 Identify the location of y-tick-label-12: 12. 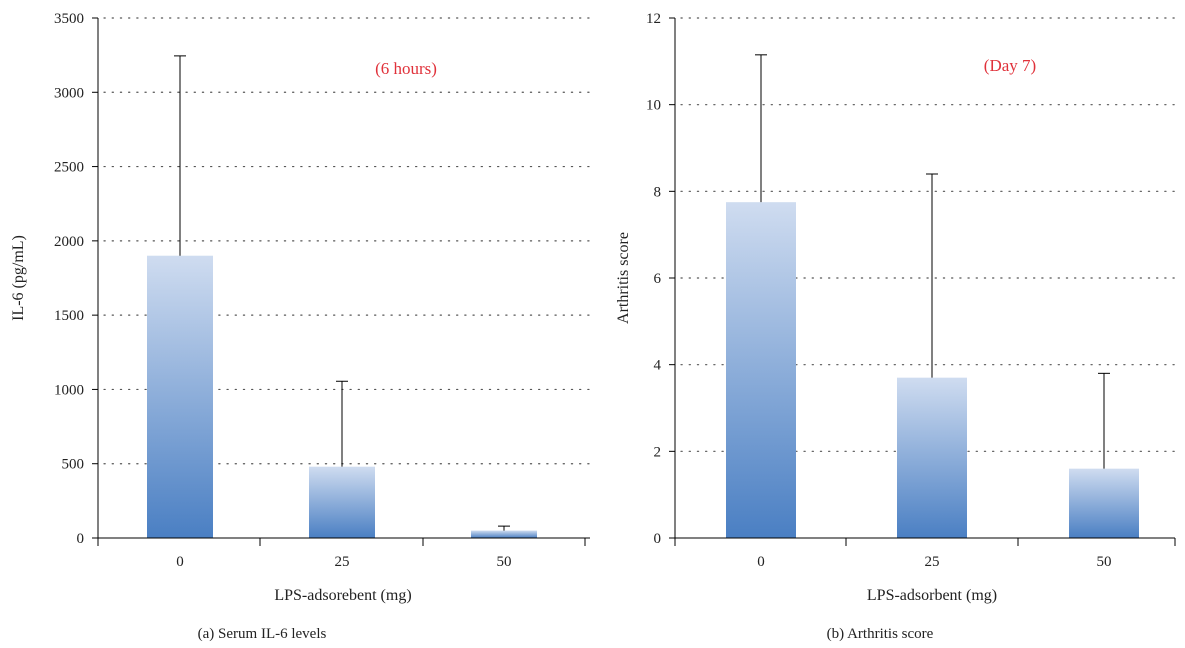
(653, 19).